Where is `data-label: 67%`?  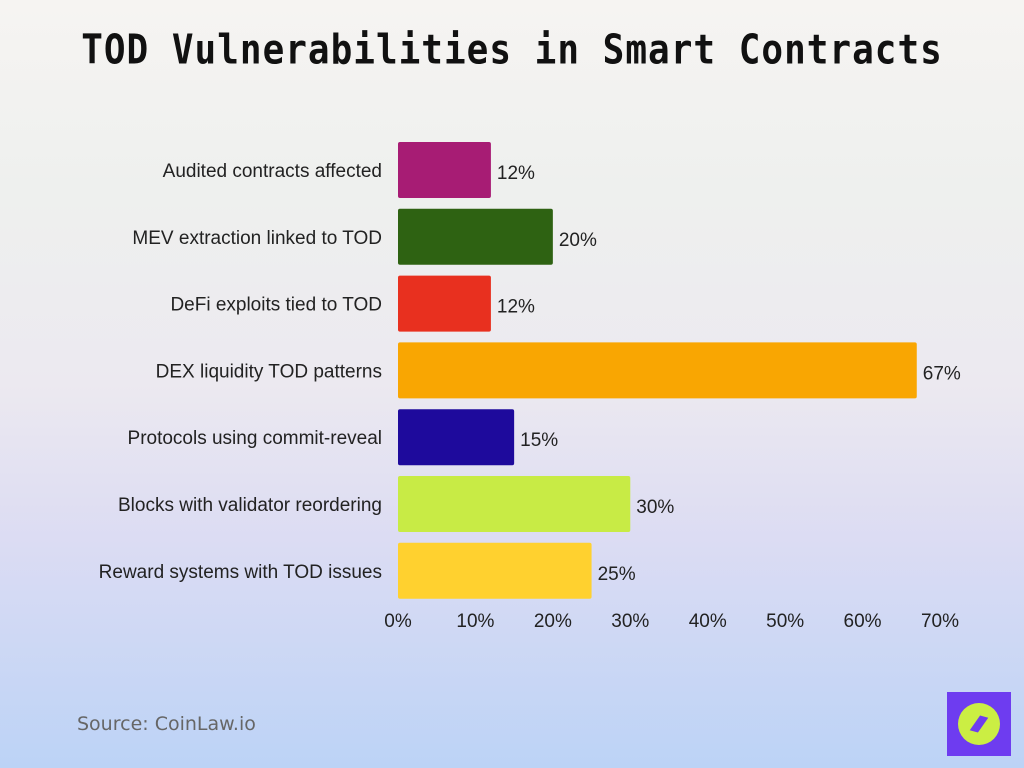
data-label: 67% is located at coordinates (942, 373).